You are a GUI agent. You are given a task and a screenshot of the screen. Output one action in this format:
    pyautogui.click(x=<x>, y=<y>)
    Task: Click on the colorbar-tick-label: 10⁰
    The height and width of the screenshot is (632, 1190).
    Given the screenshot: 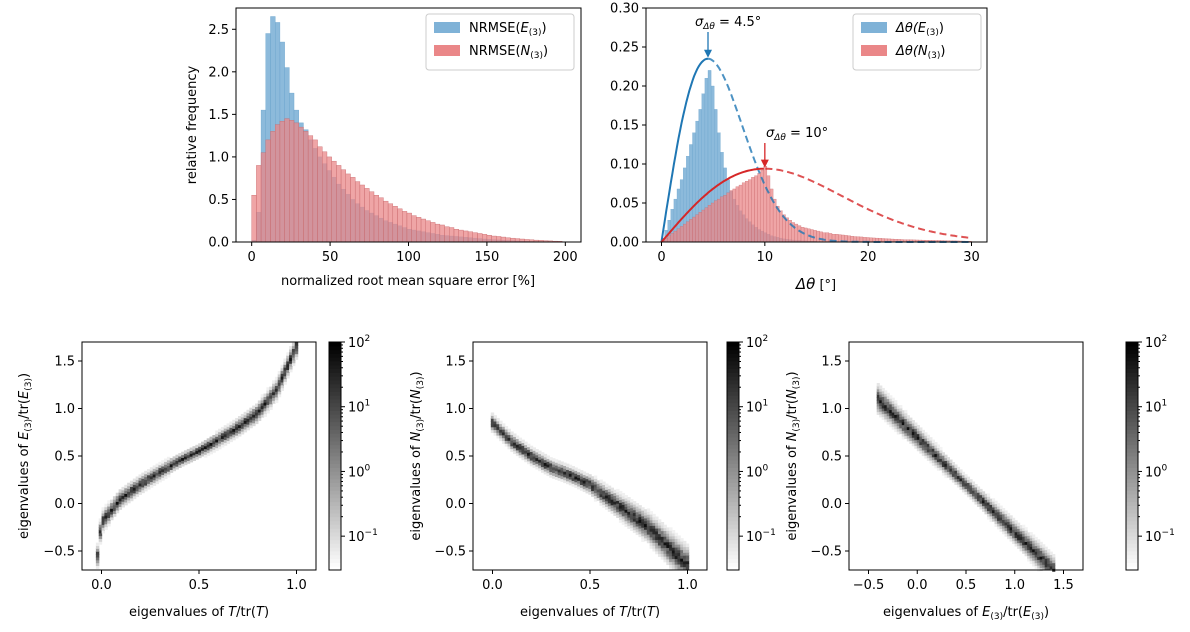 What is the action you would take?
    pyautogui.click(x=359, y=471)
    